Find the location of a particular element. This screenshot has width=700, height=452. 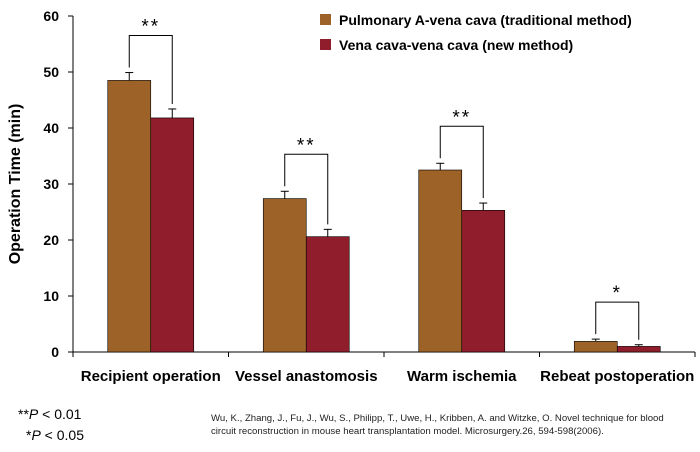

significance-note-single: *P < 0.05 is located at coordinates (55, 435).